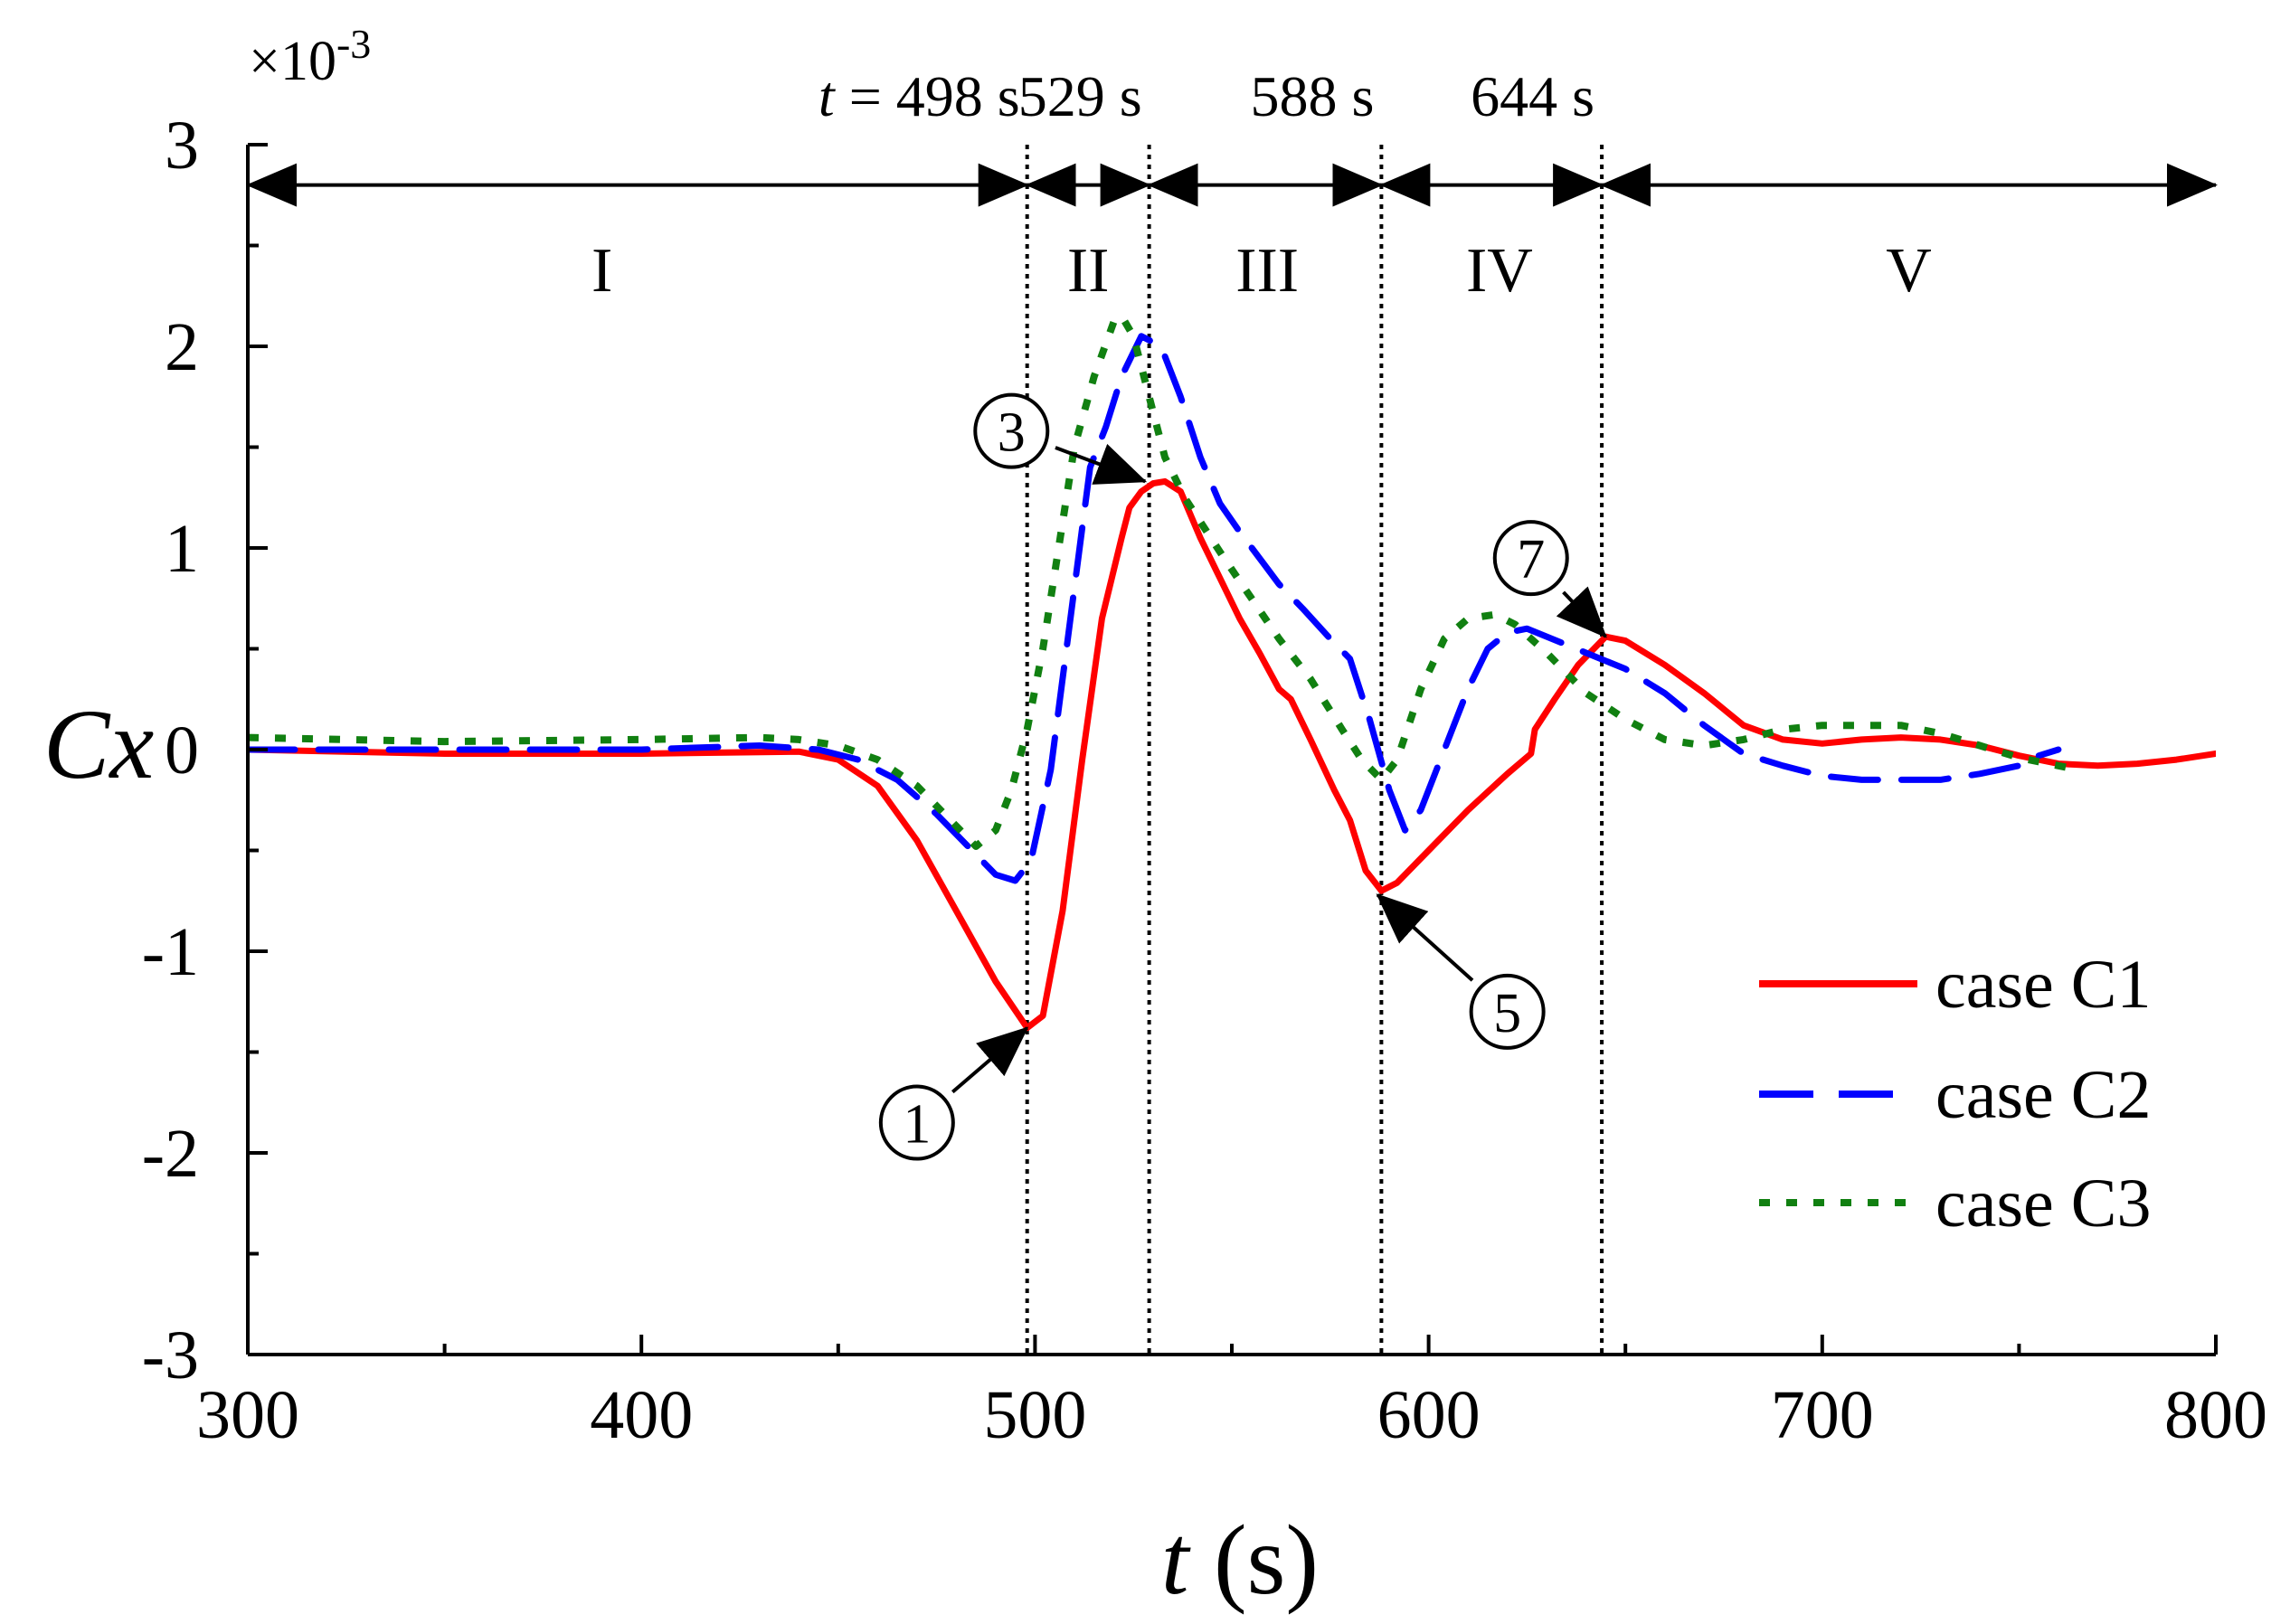  What do you see at coordinates (2043, 1204) in the screenshot?
I see `legend-label: case C3` at bounding box center [2043, 1204].